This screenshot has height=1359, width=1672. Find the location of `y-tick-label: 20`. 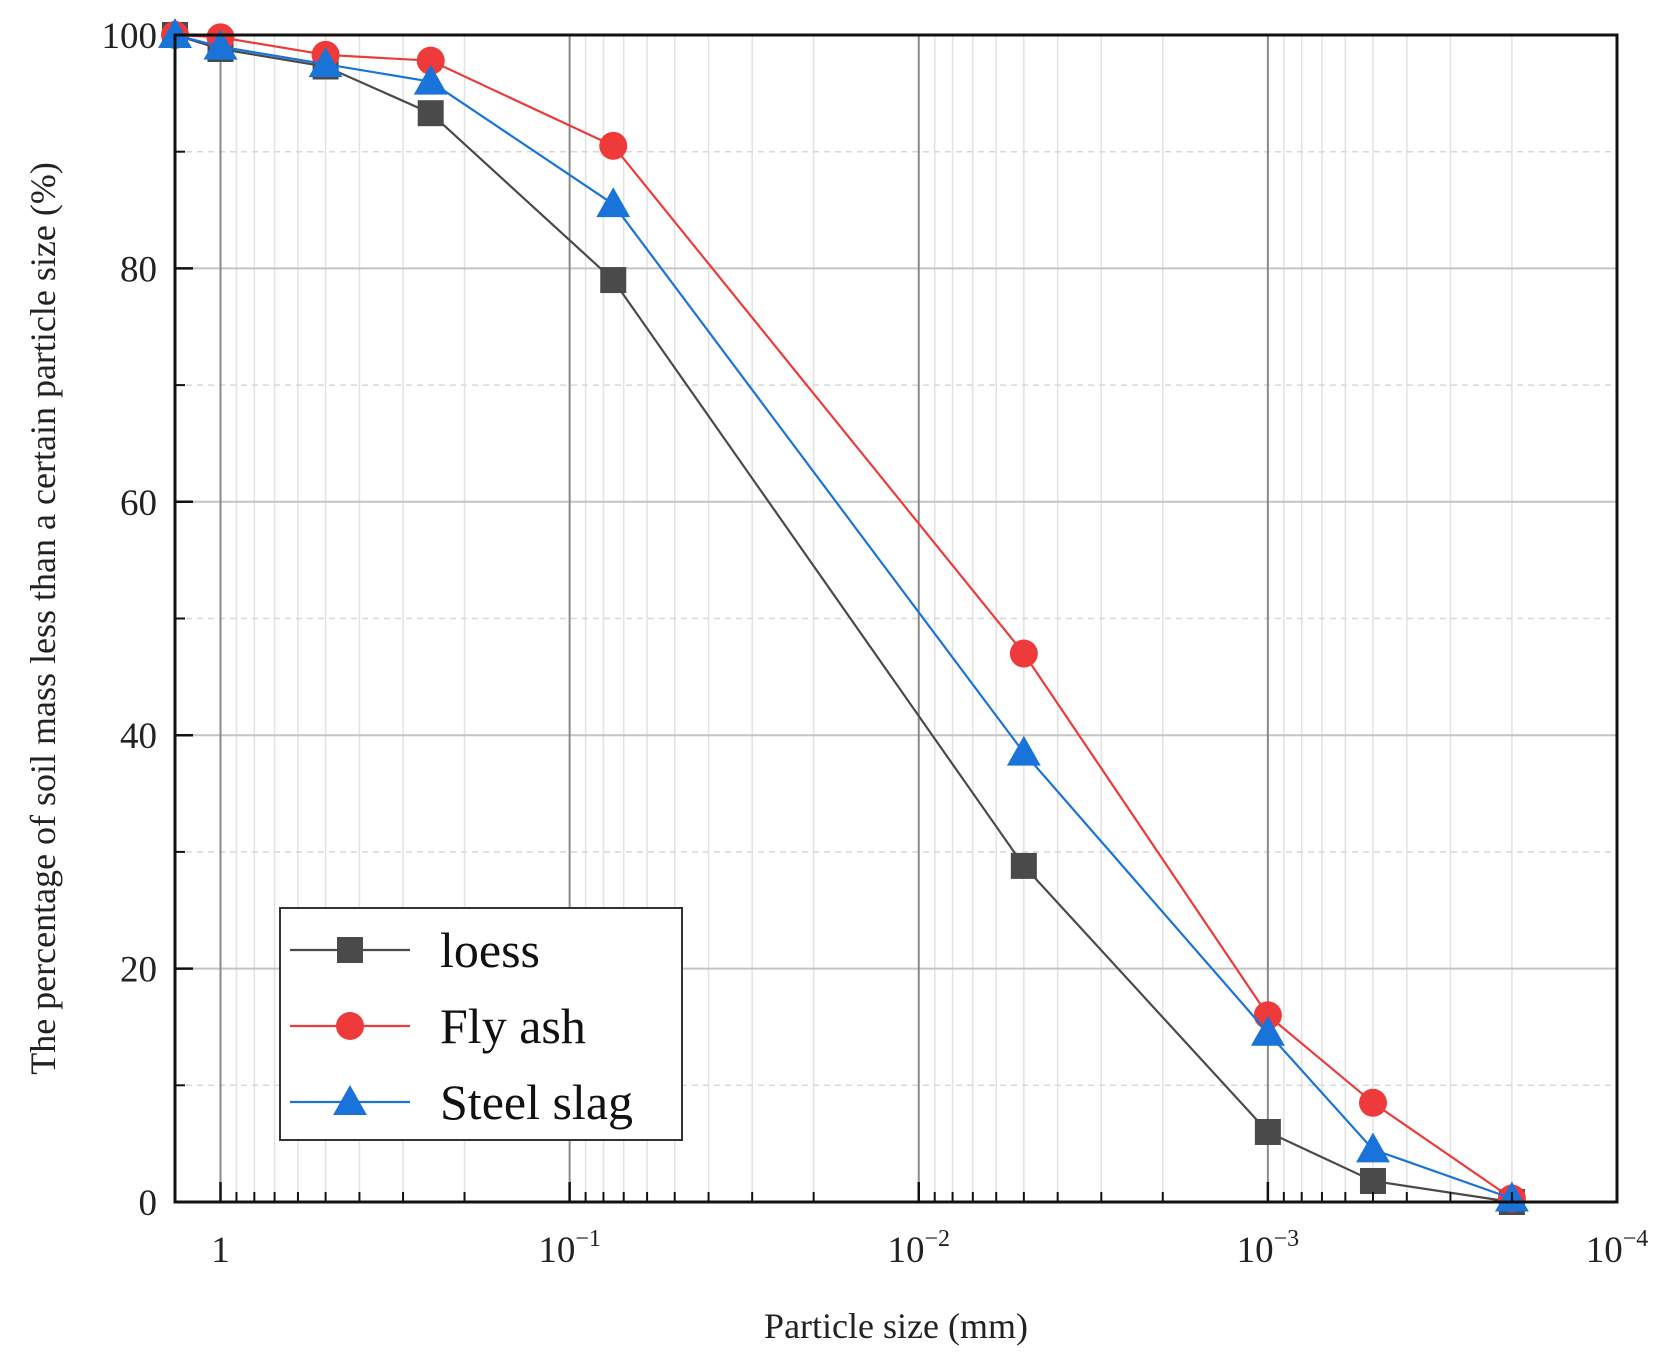

y-tick-label: 20 is located at coordinates (138, 970).